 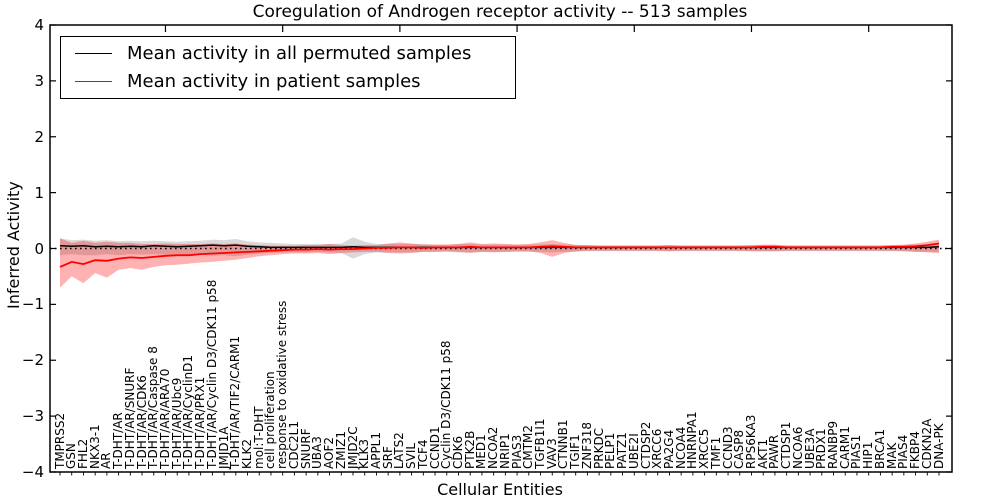 I want to click on y-tick-label: −3, so click(x=32, y=416).